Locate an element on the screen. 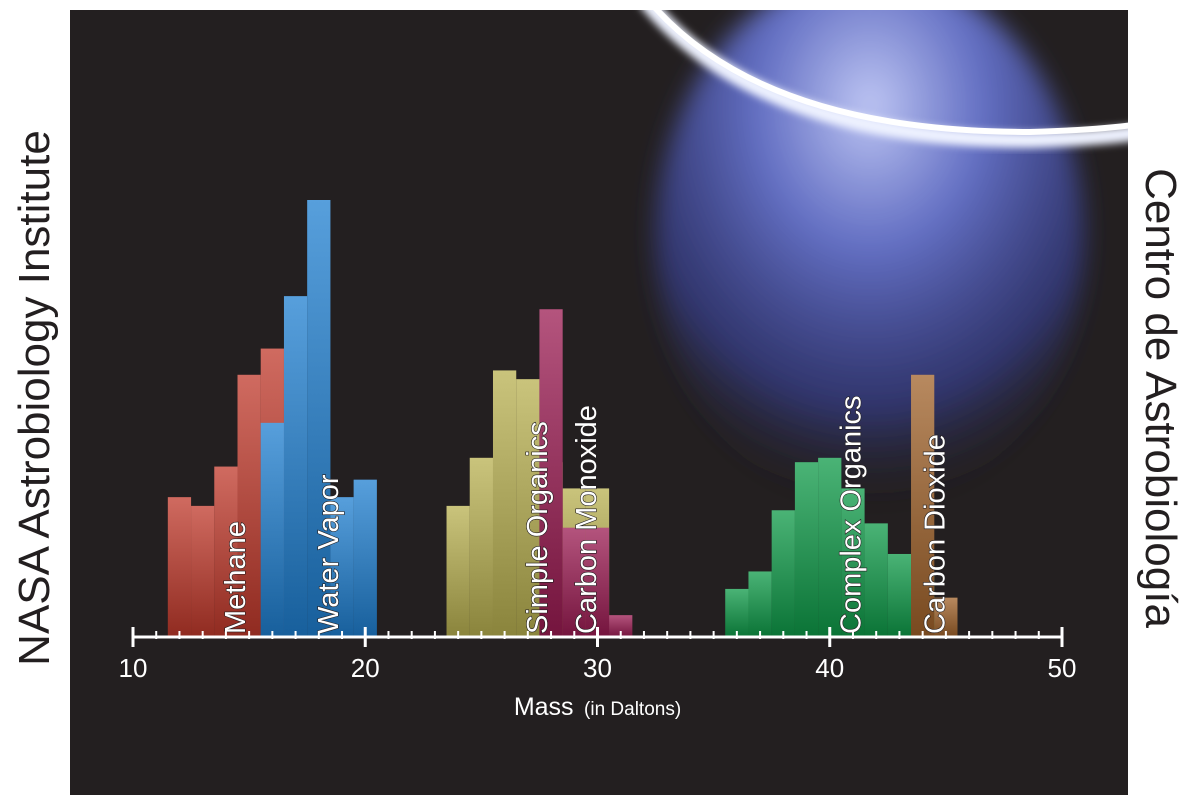 The image size is (1185, 797). left-side-label: NASA Astrobiology Institute is located at coordinates (34, 398).